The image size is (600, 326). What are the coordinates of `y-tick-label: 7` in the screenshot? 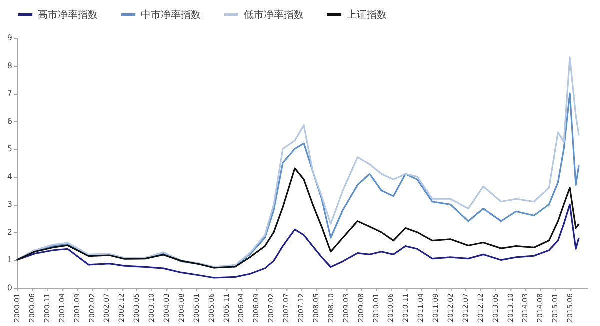 It's located at (9, 93).